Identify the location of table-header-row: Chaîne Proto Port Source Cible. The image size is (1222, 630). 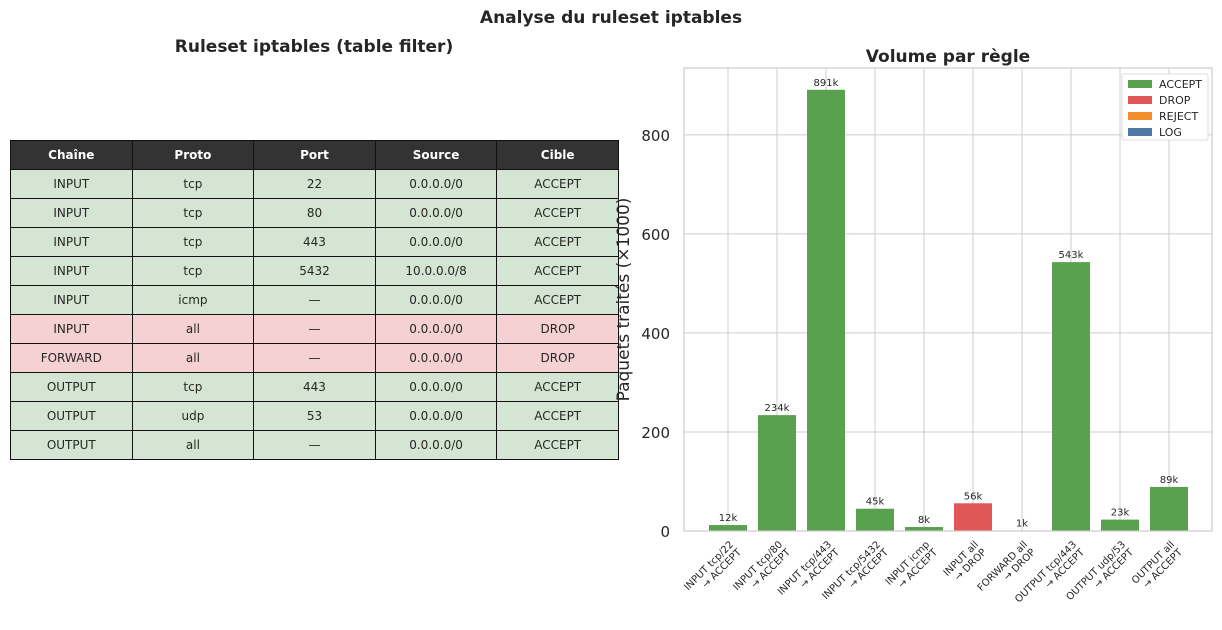
(314, 155).